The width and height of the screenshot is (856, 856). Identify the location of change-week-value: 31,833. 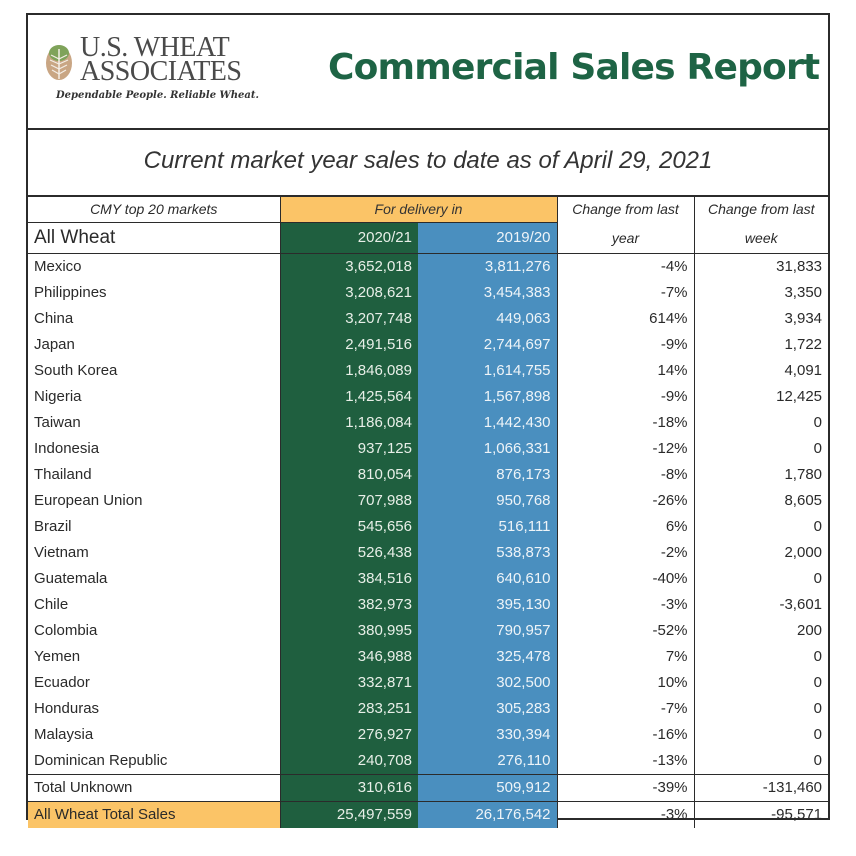
(761, 266).